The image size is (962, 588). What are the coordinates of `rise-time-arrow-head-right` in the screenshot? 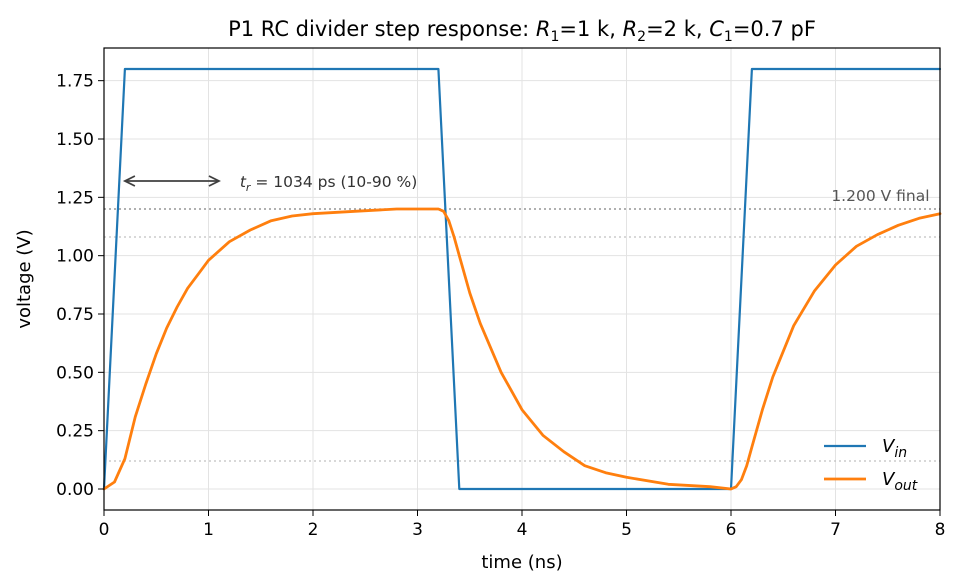 It's located at (214, 181).